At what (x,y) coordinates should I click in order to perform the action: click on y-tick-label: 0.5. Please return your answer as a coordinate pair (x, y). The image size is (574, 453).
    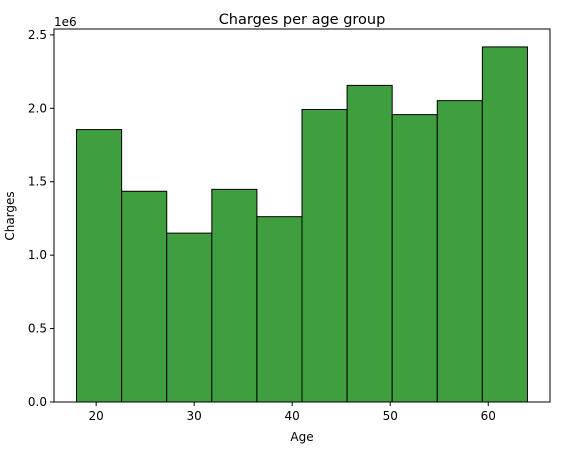
    Looking at the image, I should click on (37, 329).